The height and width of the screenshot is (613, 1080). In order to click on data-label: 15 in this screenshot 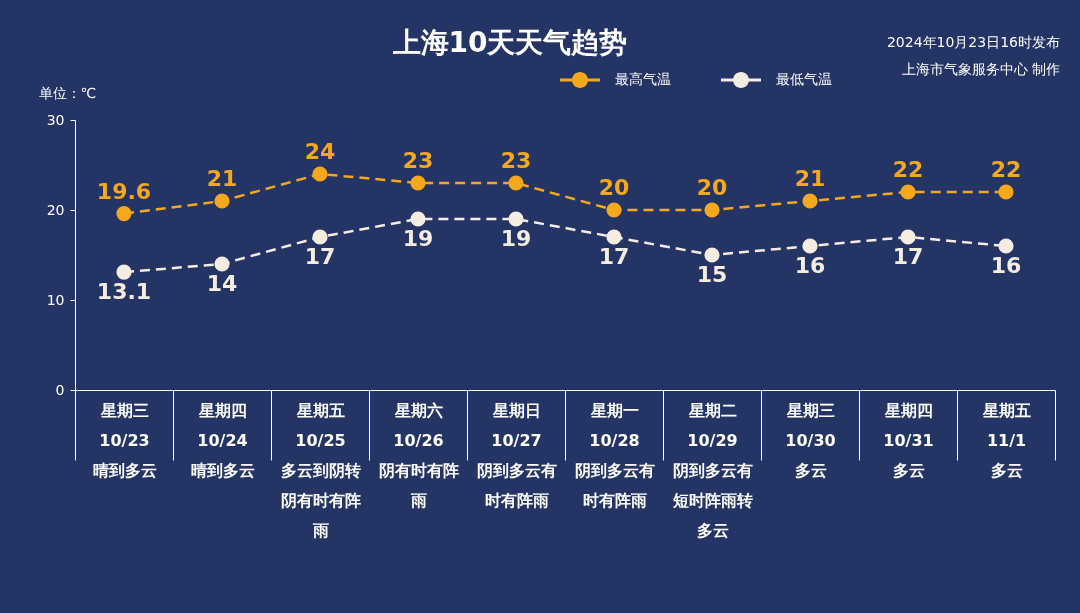, I will do `click(712, 274)`.